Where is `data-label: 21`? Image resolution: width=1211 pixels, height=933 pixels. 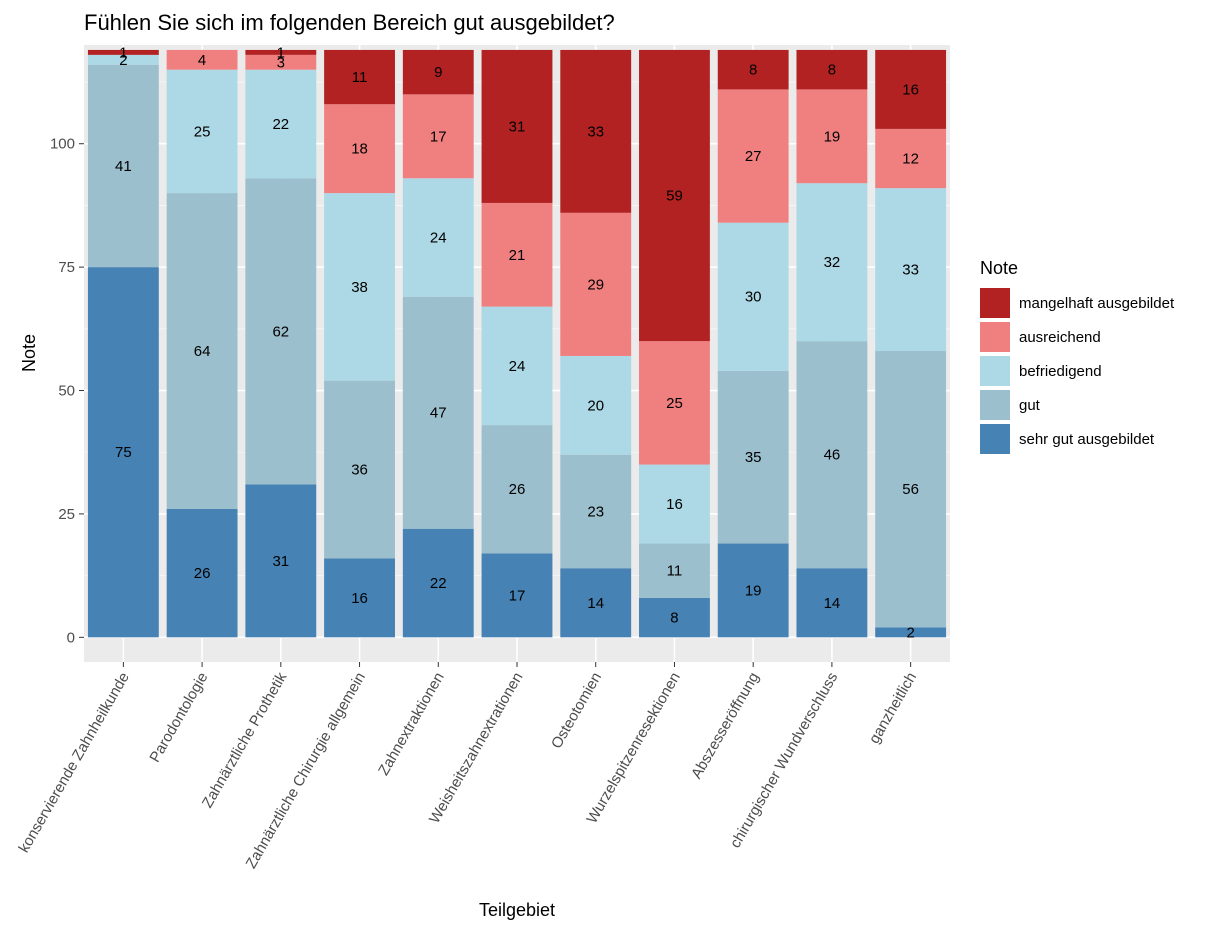
data-label: 21 is located at coordinates (517, 255).